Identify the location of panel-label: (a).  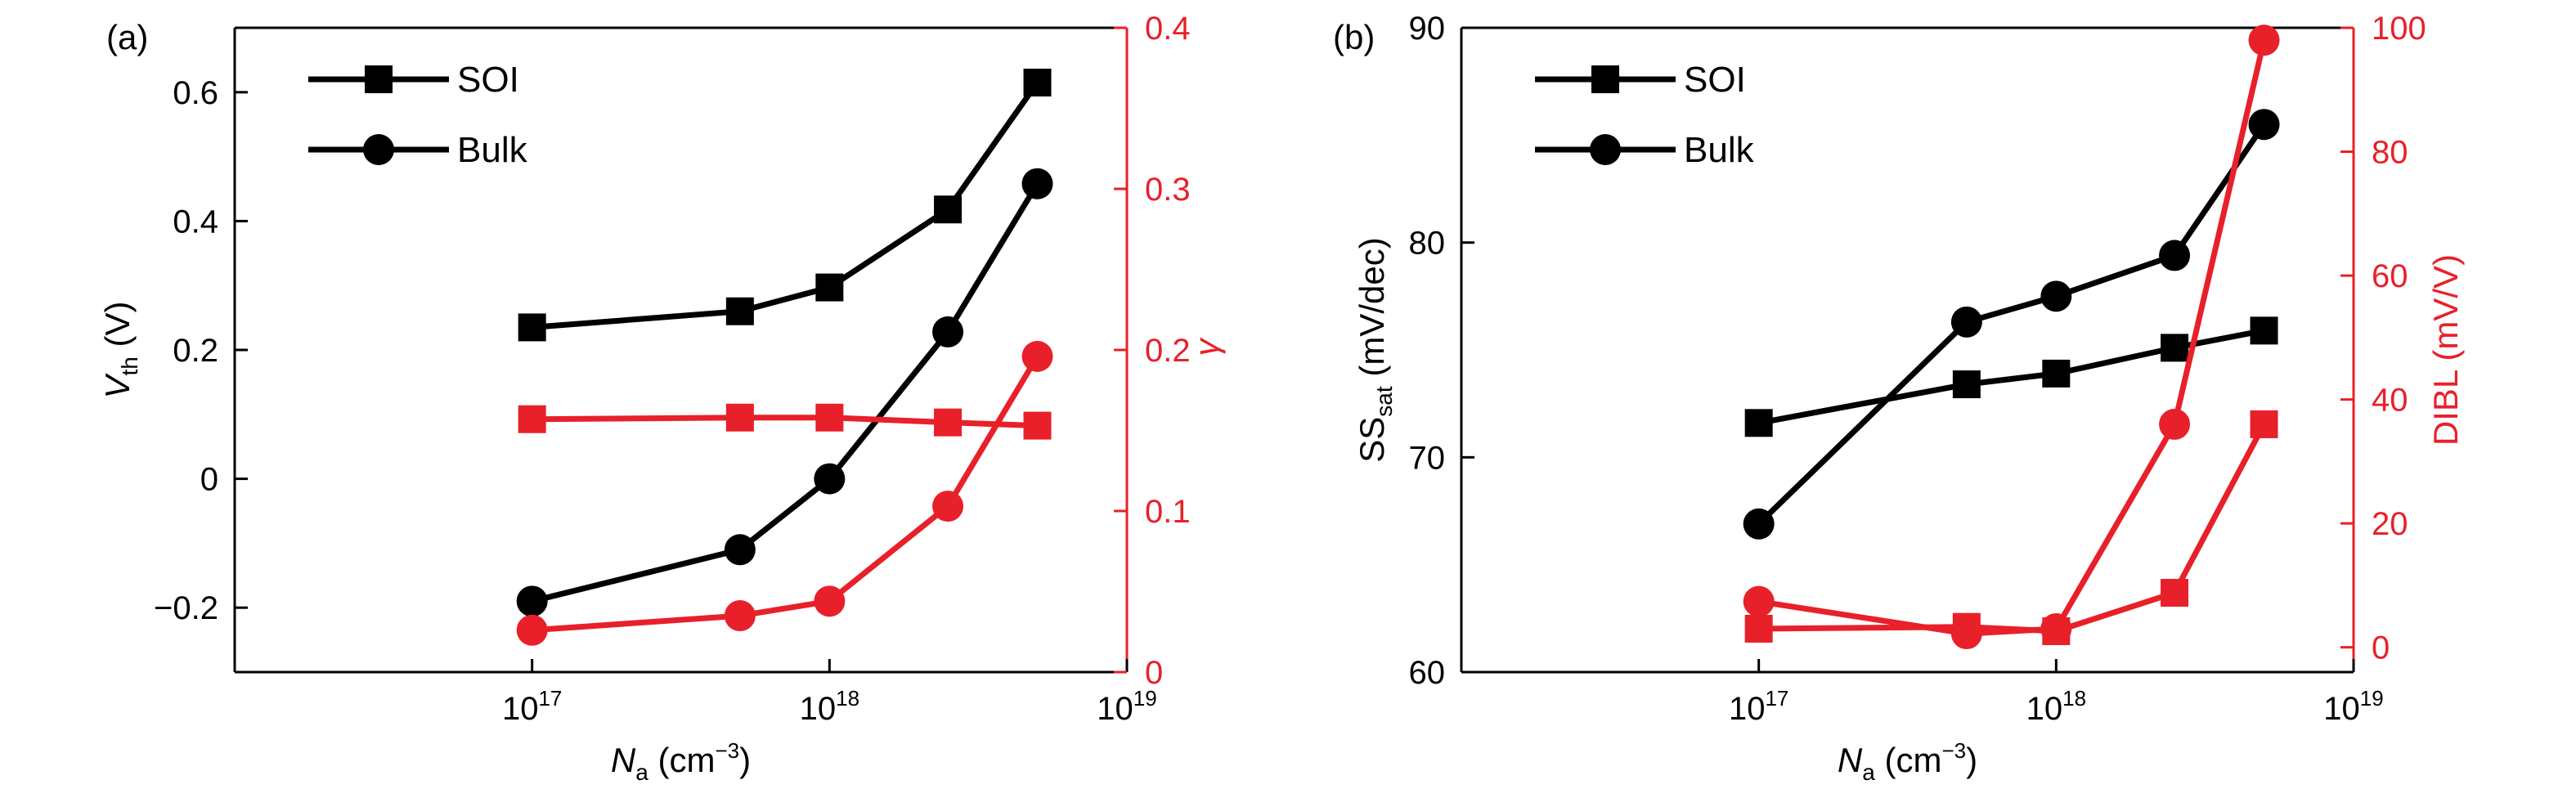
(127, 37).